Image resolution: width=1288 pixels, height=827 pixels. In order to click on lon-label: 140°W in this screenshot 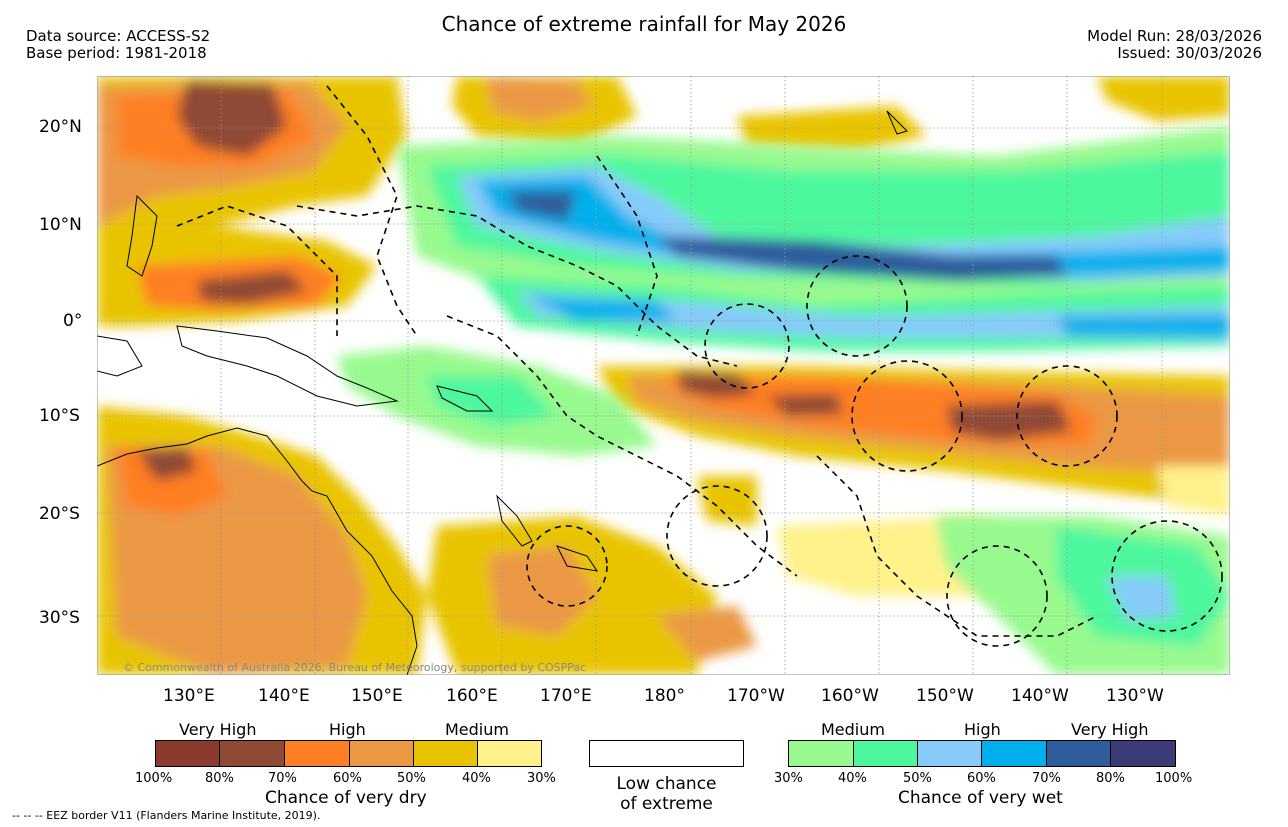, I will do `click(1040, 696)`.